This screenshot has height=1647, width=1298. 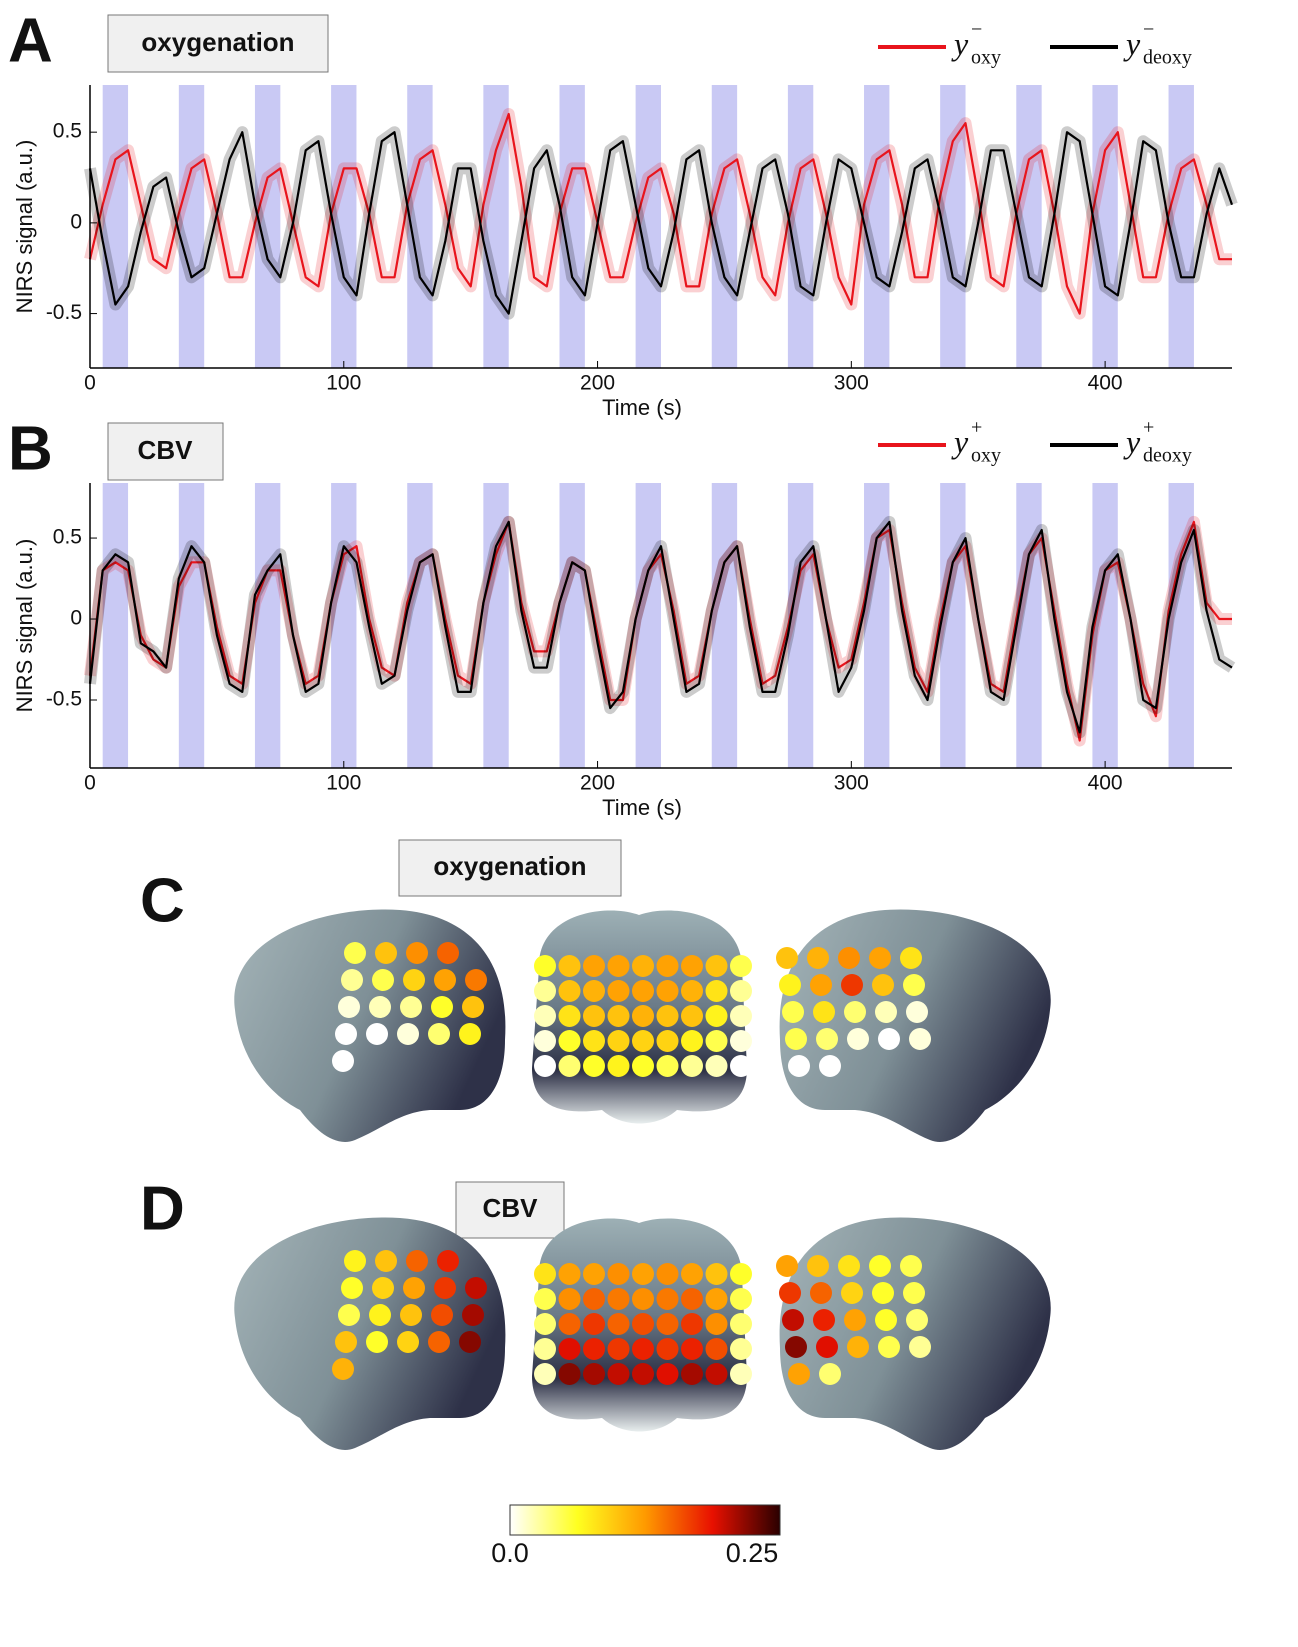 I want to click on x-axis-label: Time (s), so click(x=642, y=807).